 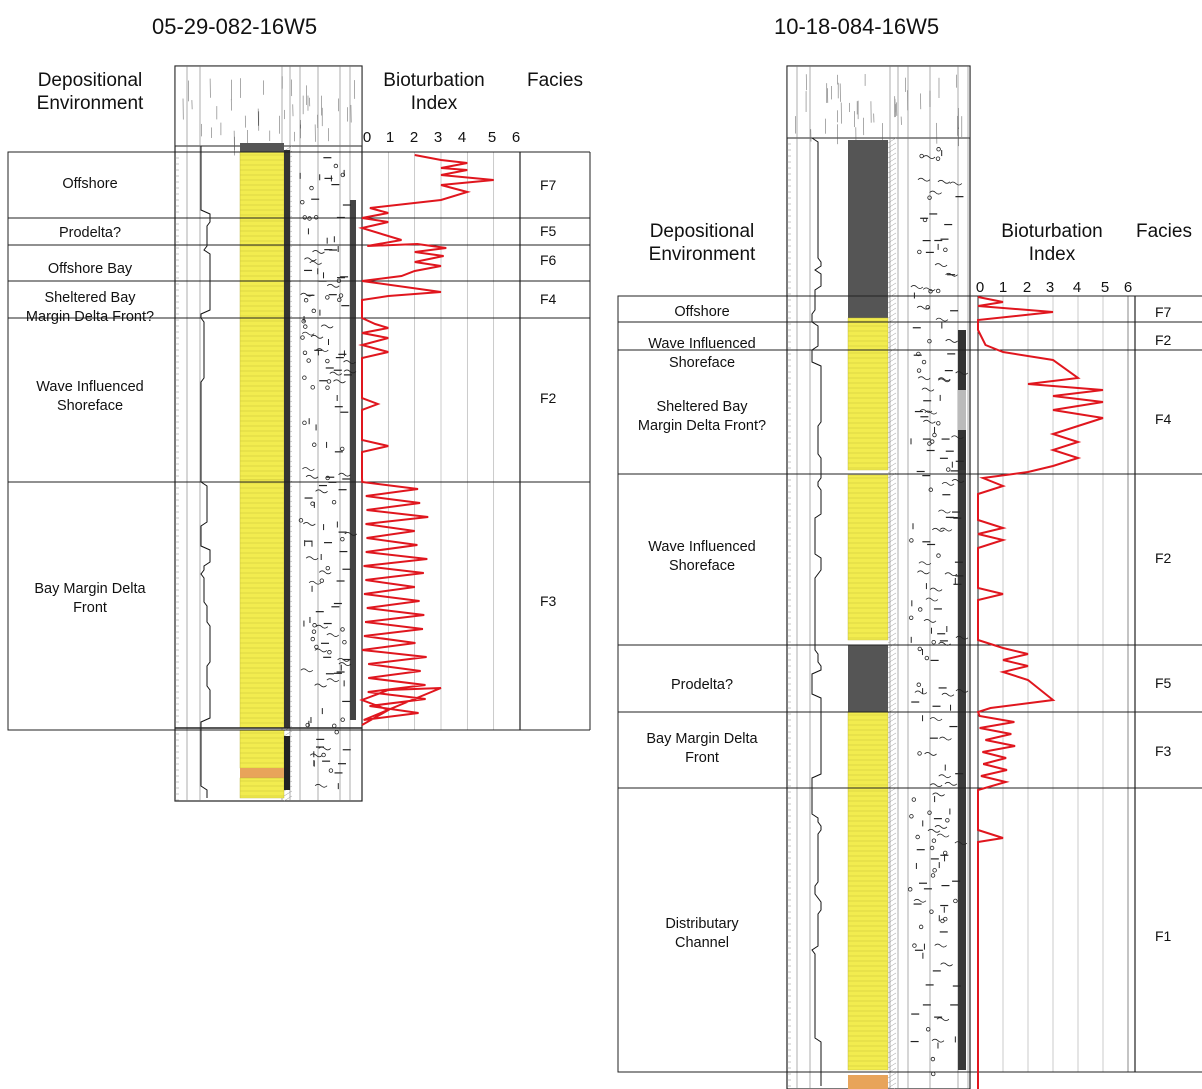 What do you see at coordinates (548, 299) in the screenshot?
I see `facies-label: F4` at bounding box center [548, 299].